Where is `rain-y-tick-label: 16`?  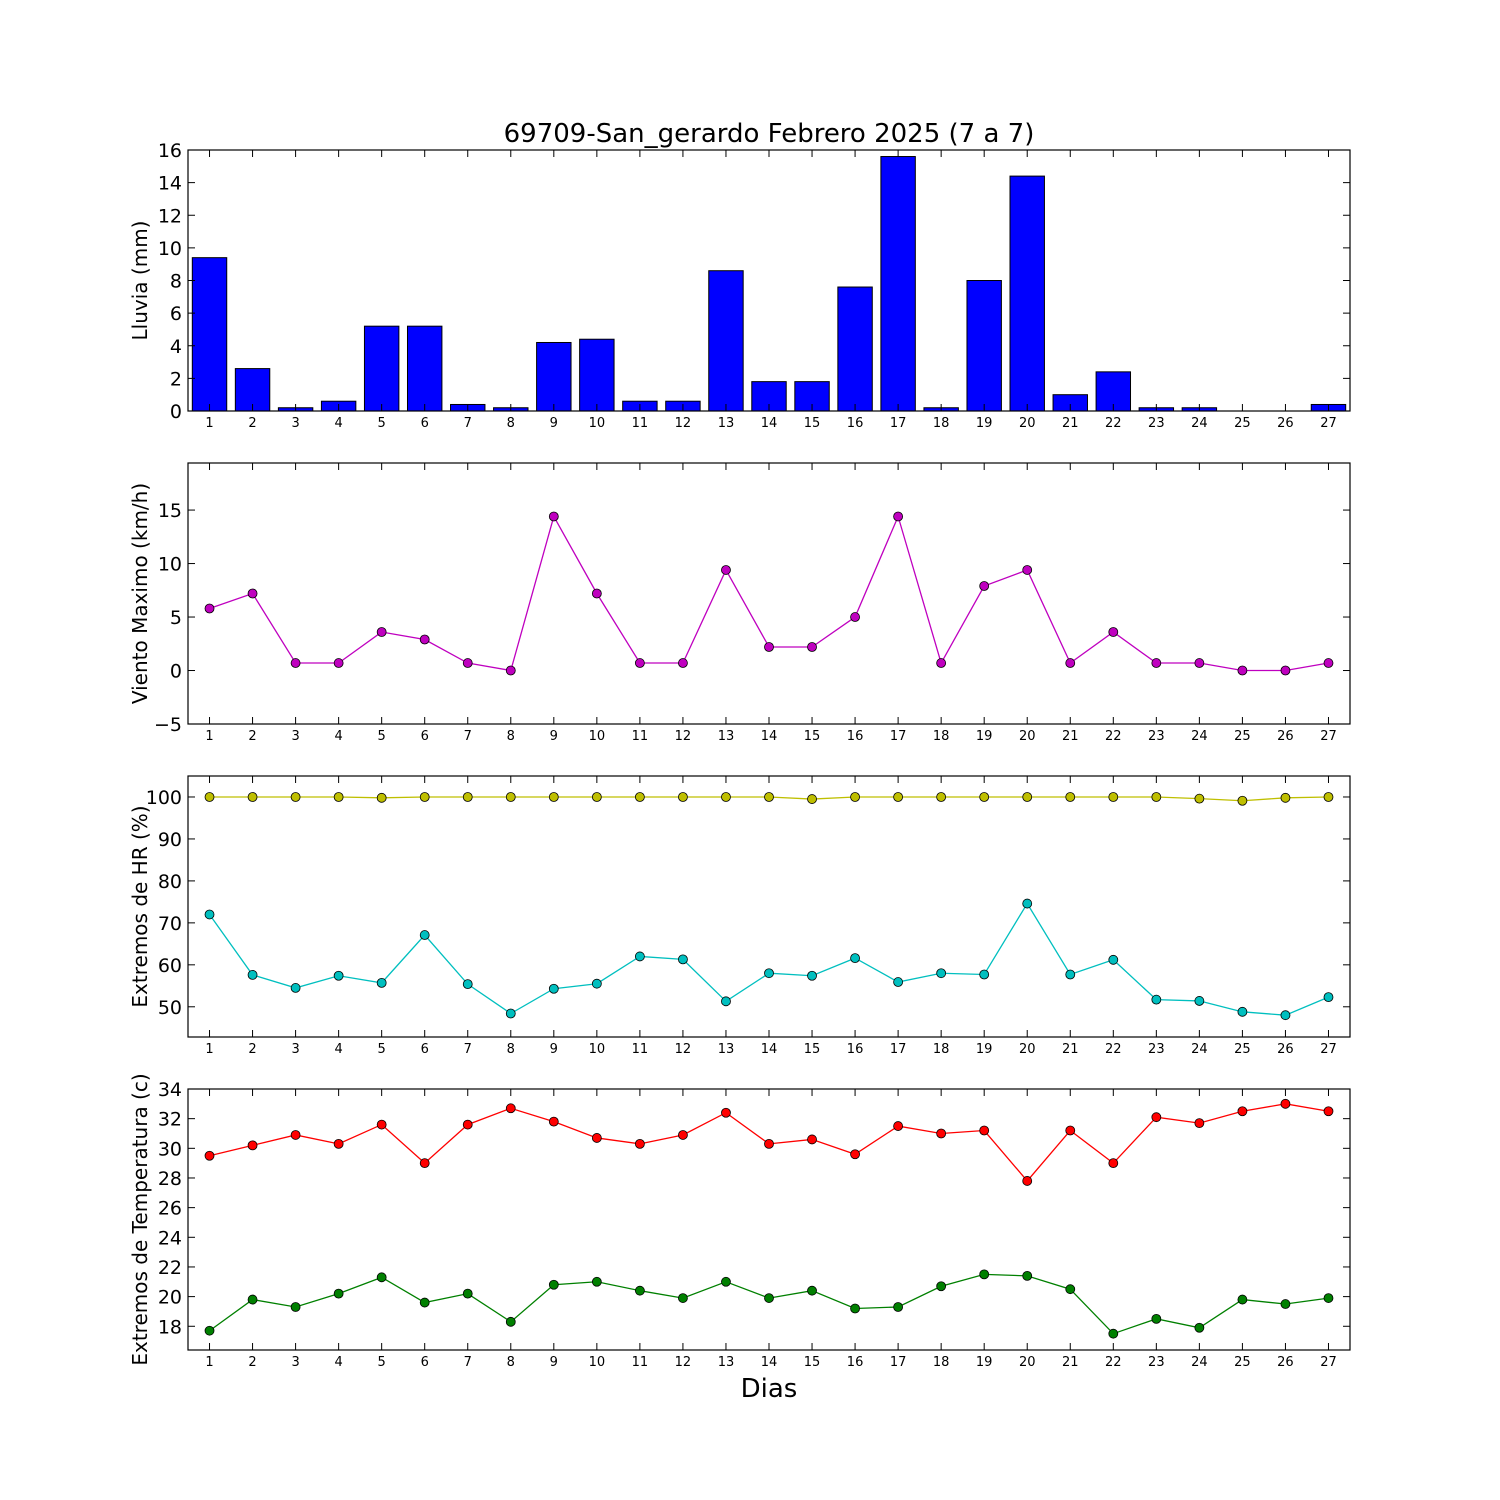 rain-y-tick-label: 16 is located at coordinates (170, 151).